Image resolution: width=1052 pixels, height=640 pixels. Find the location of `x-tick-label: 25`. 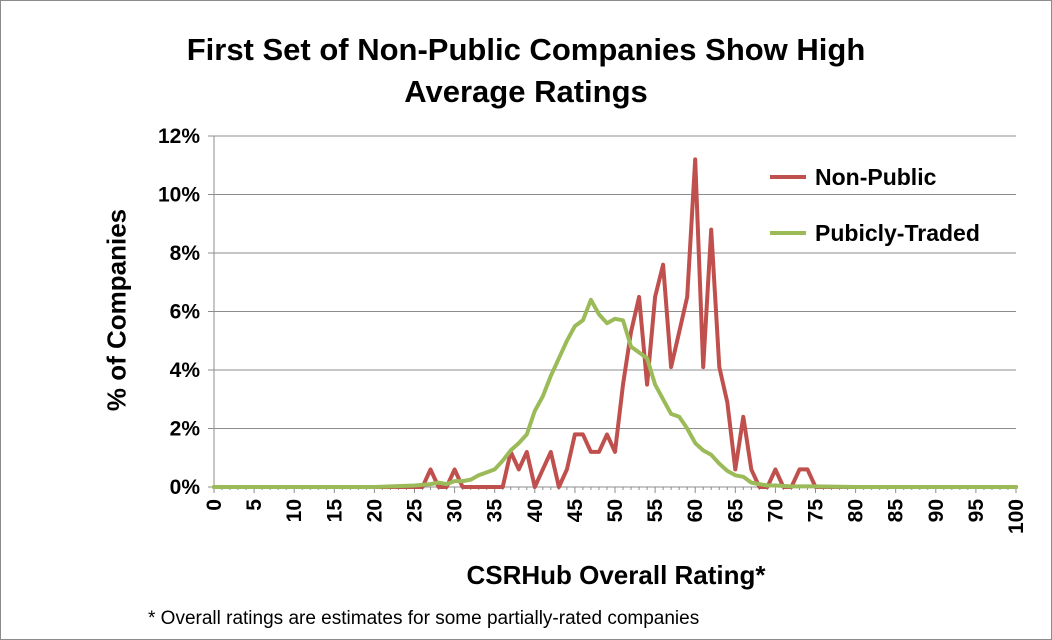

x-tick-label: 25 is located at coordinates (415, 511).